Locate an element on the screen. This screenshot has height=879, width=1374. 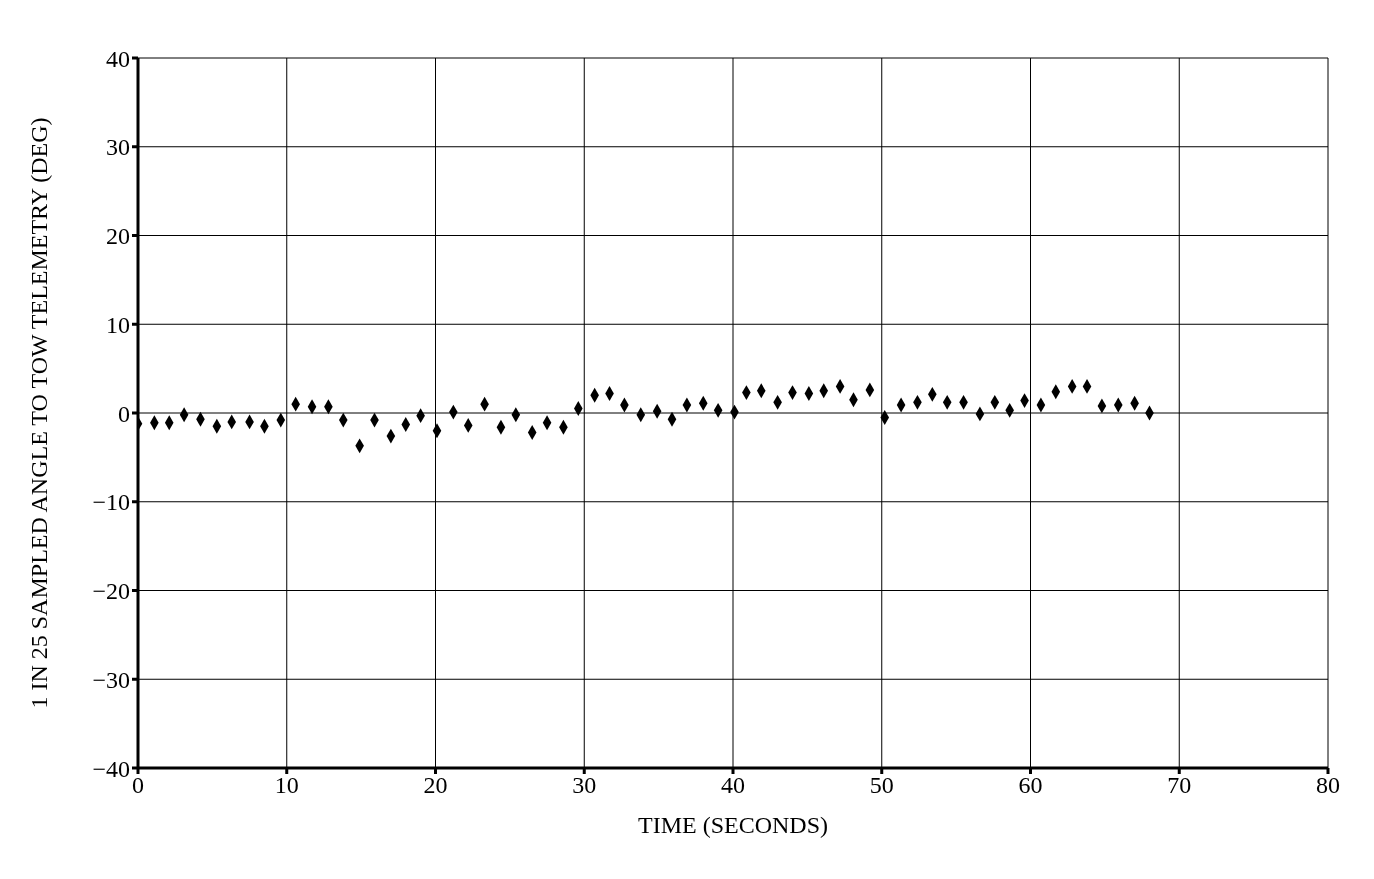
y-tick-label: 40 is located at coordinates (118, 58).